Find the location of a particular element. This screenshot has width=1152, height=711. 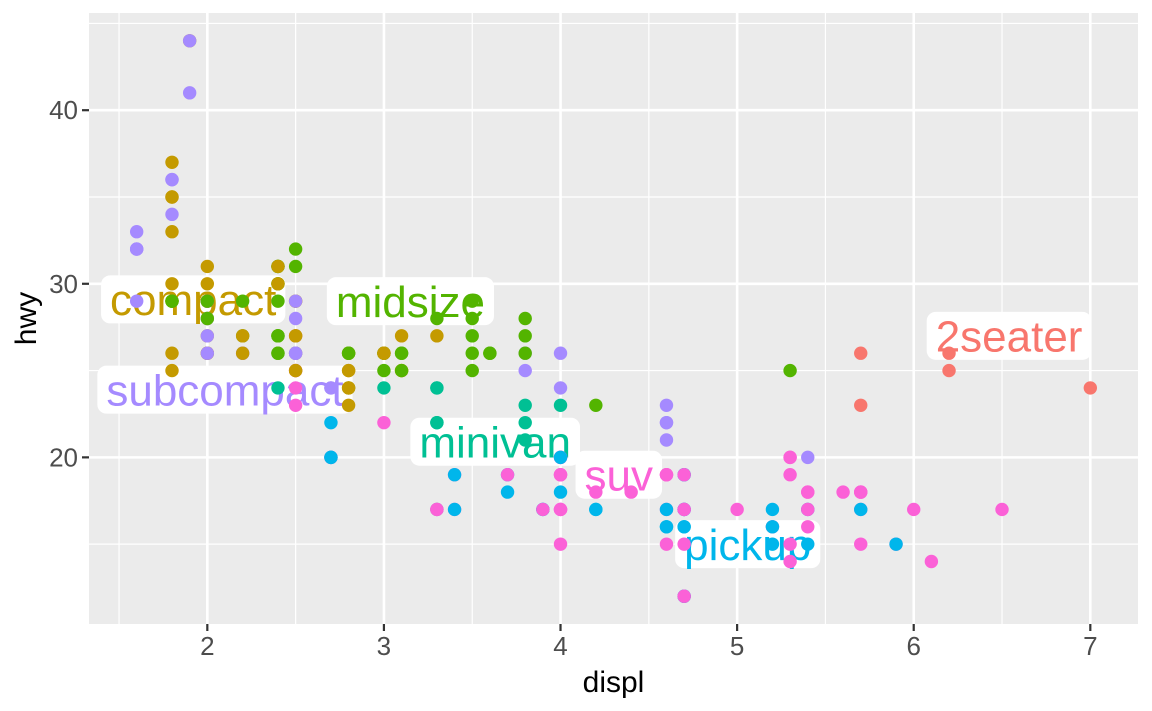

x-tick-label: 2 is located at coordinates (207, 646).